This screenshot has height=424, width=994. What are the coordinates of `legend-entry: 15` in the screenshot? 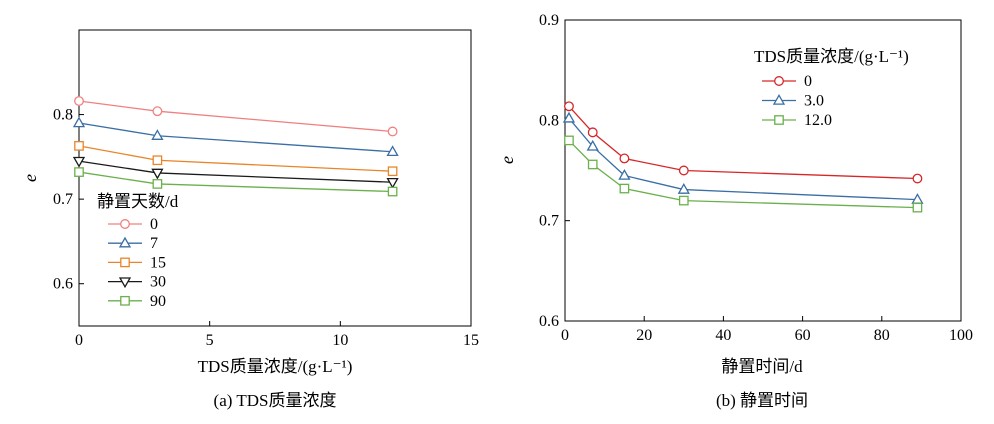 It's located at (137, 262).